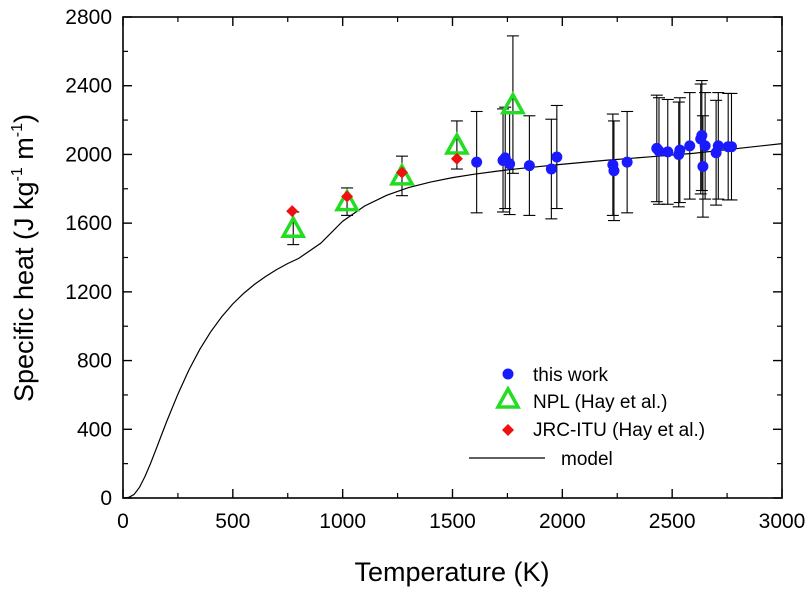 The height and width of the screenshot is (589, 810). What do you see at coordinates (508, 430) in the screenshot?
I see `legend-marker-jrc` at bounding box center [508, 430].